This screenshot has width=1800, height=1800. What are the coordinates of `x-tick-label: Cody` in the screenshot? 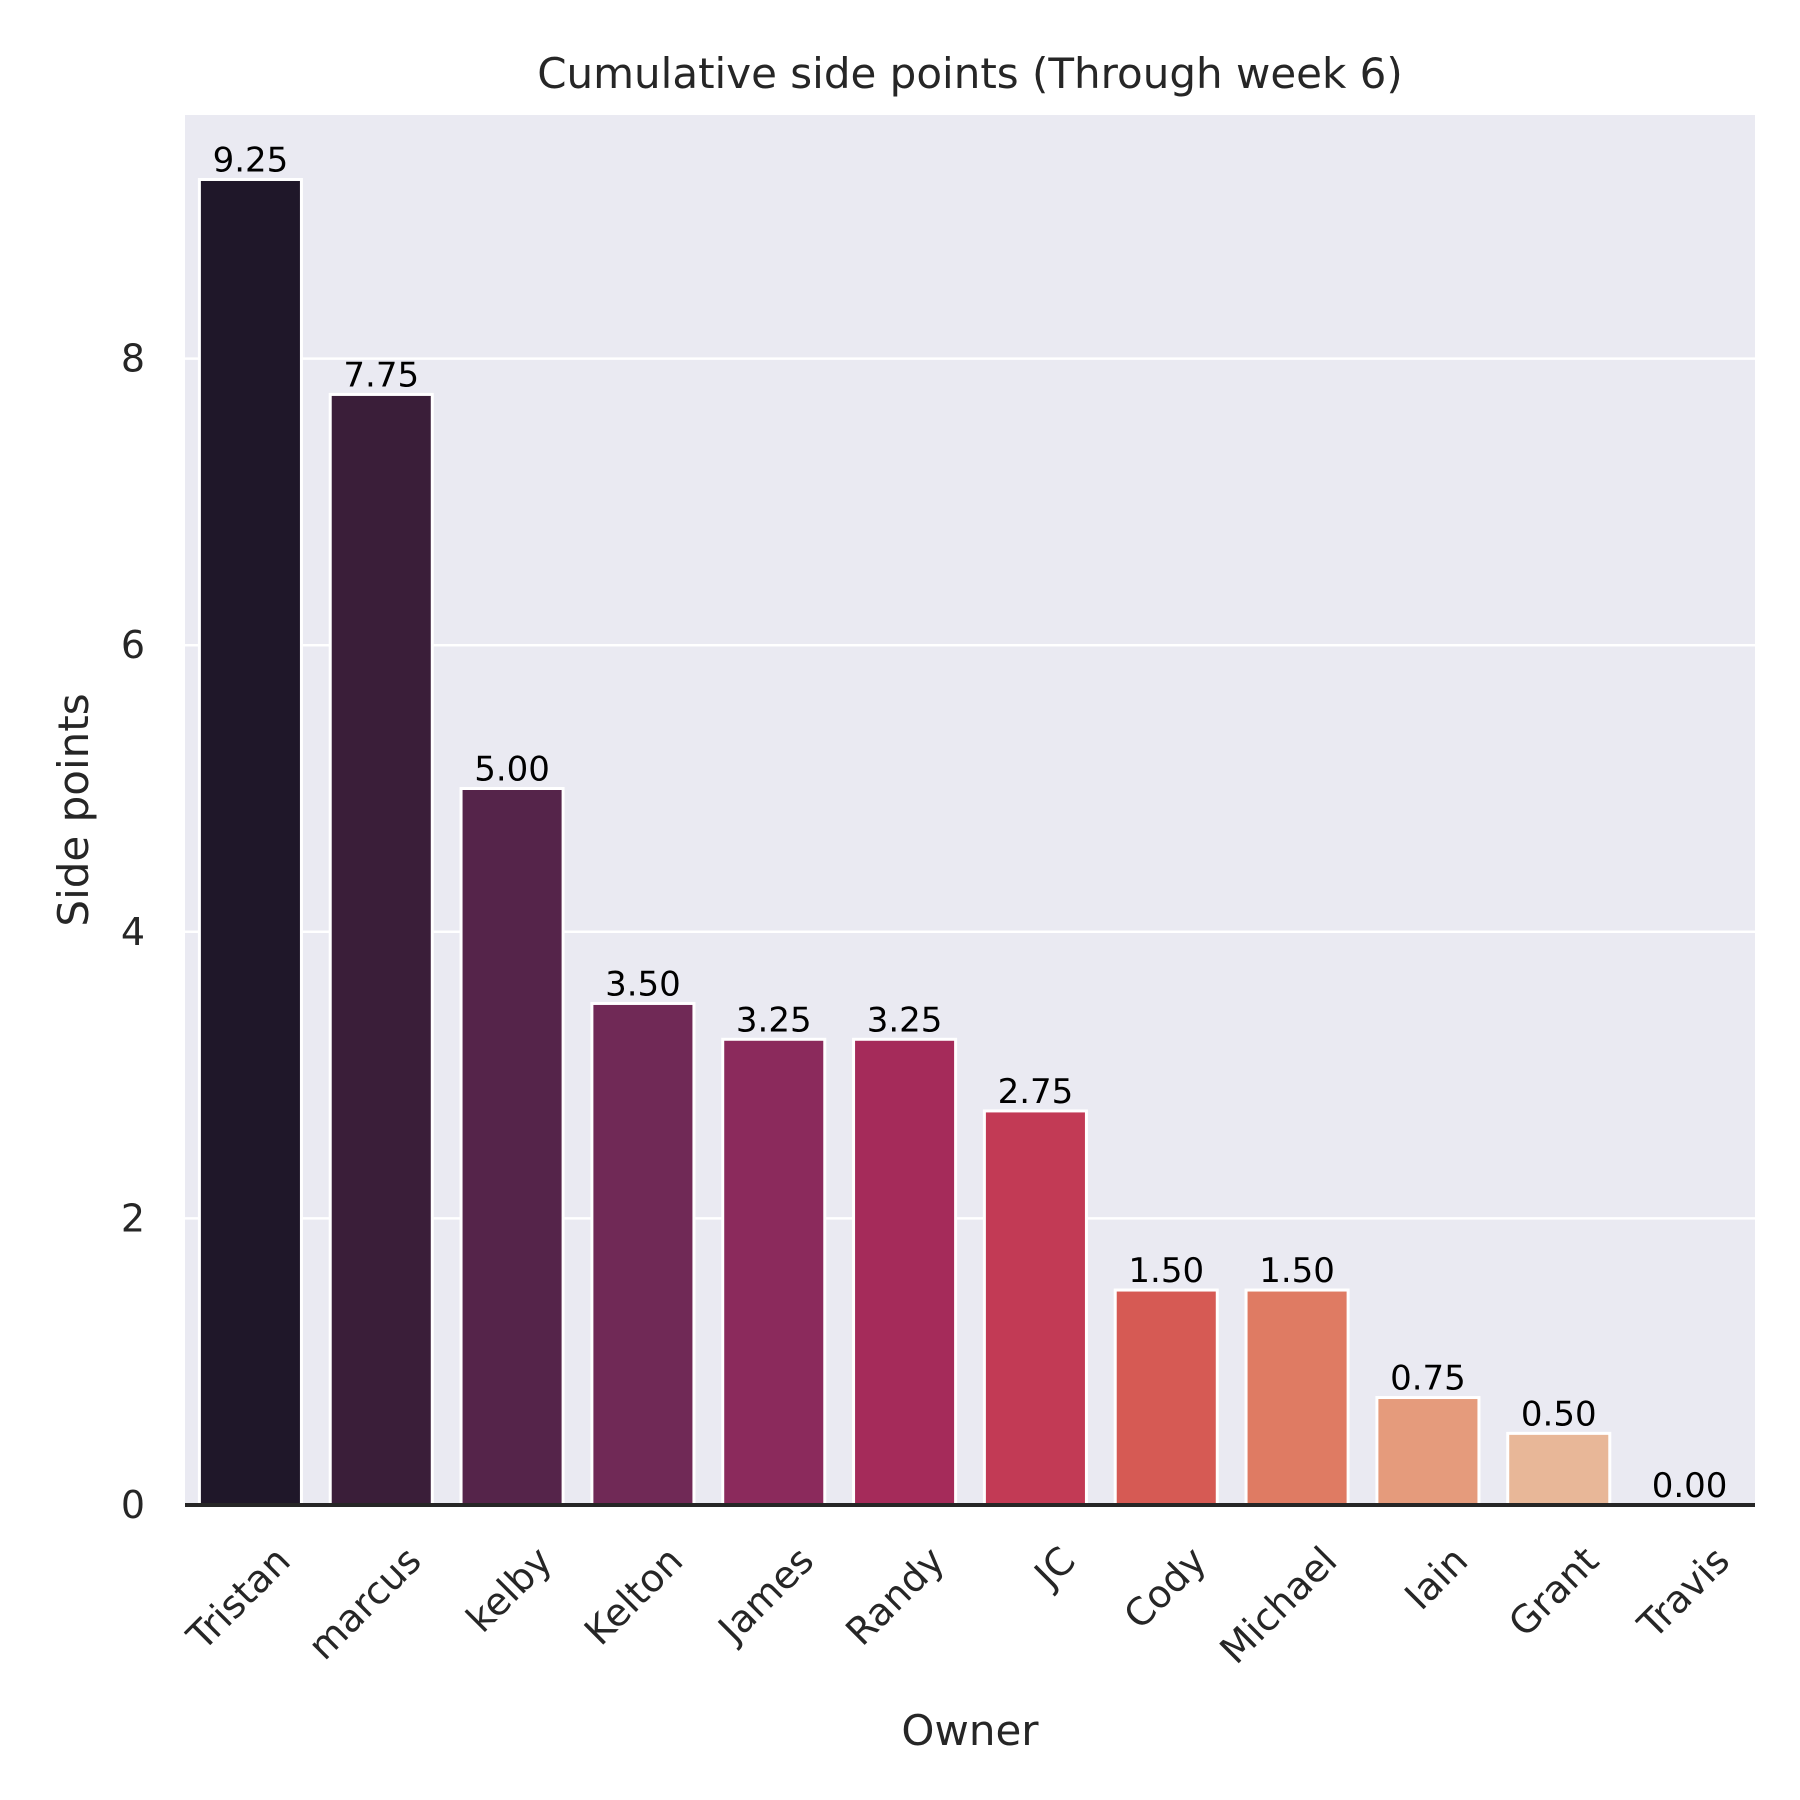 It's located at (1164, 1587).